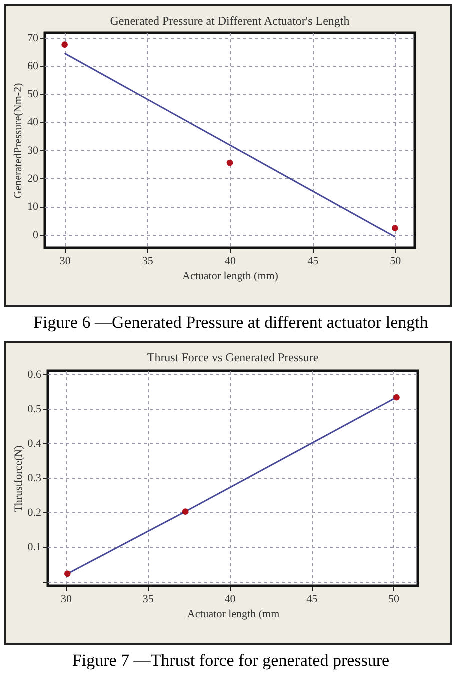 Image resolution: width=462 pixels, height=686 pixels. Describe the element at coordinates (35, 548) in the screenshot. I see `y-tick-label: 0.1` at that location.